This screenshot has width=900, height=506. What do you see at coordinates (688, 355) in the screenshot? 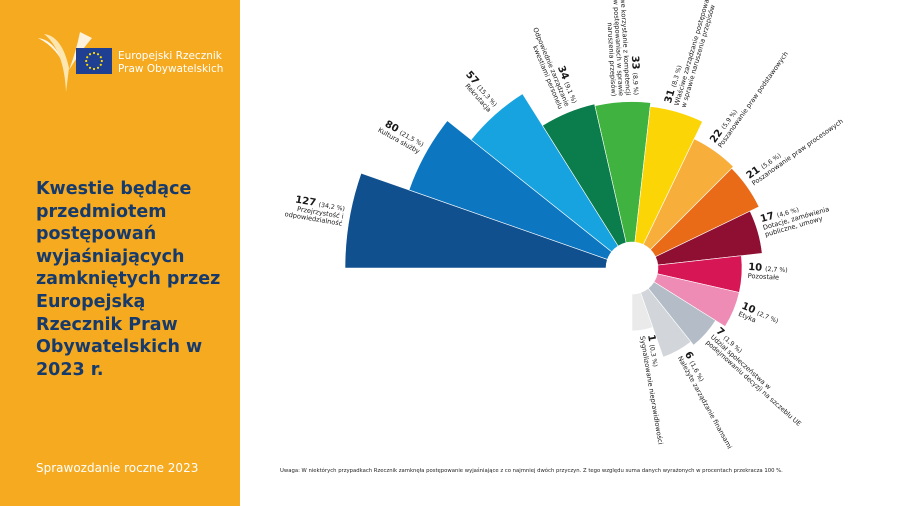
I see `slice-count: 6` at bounding box center [688, 355].